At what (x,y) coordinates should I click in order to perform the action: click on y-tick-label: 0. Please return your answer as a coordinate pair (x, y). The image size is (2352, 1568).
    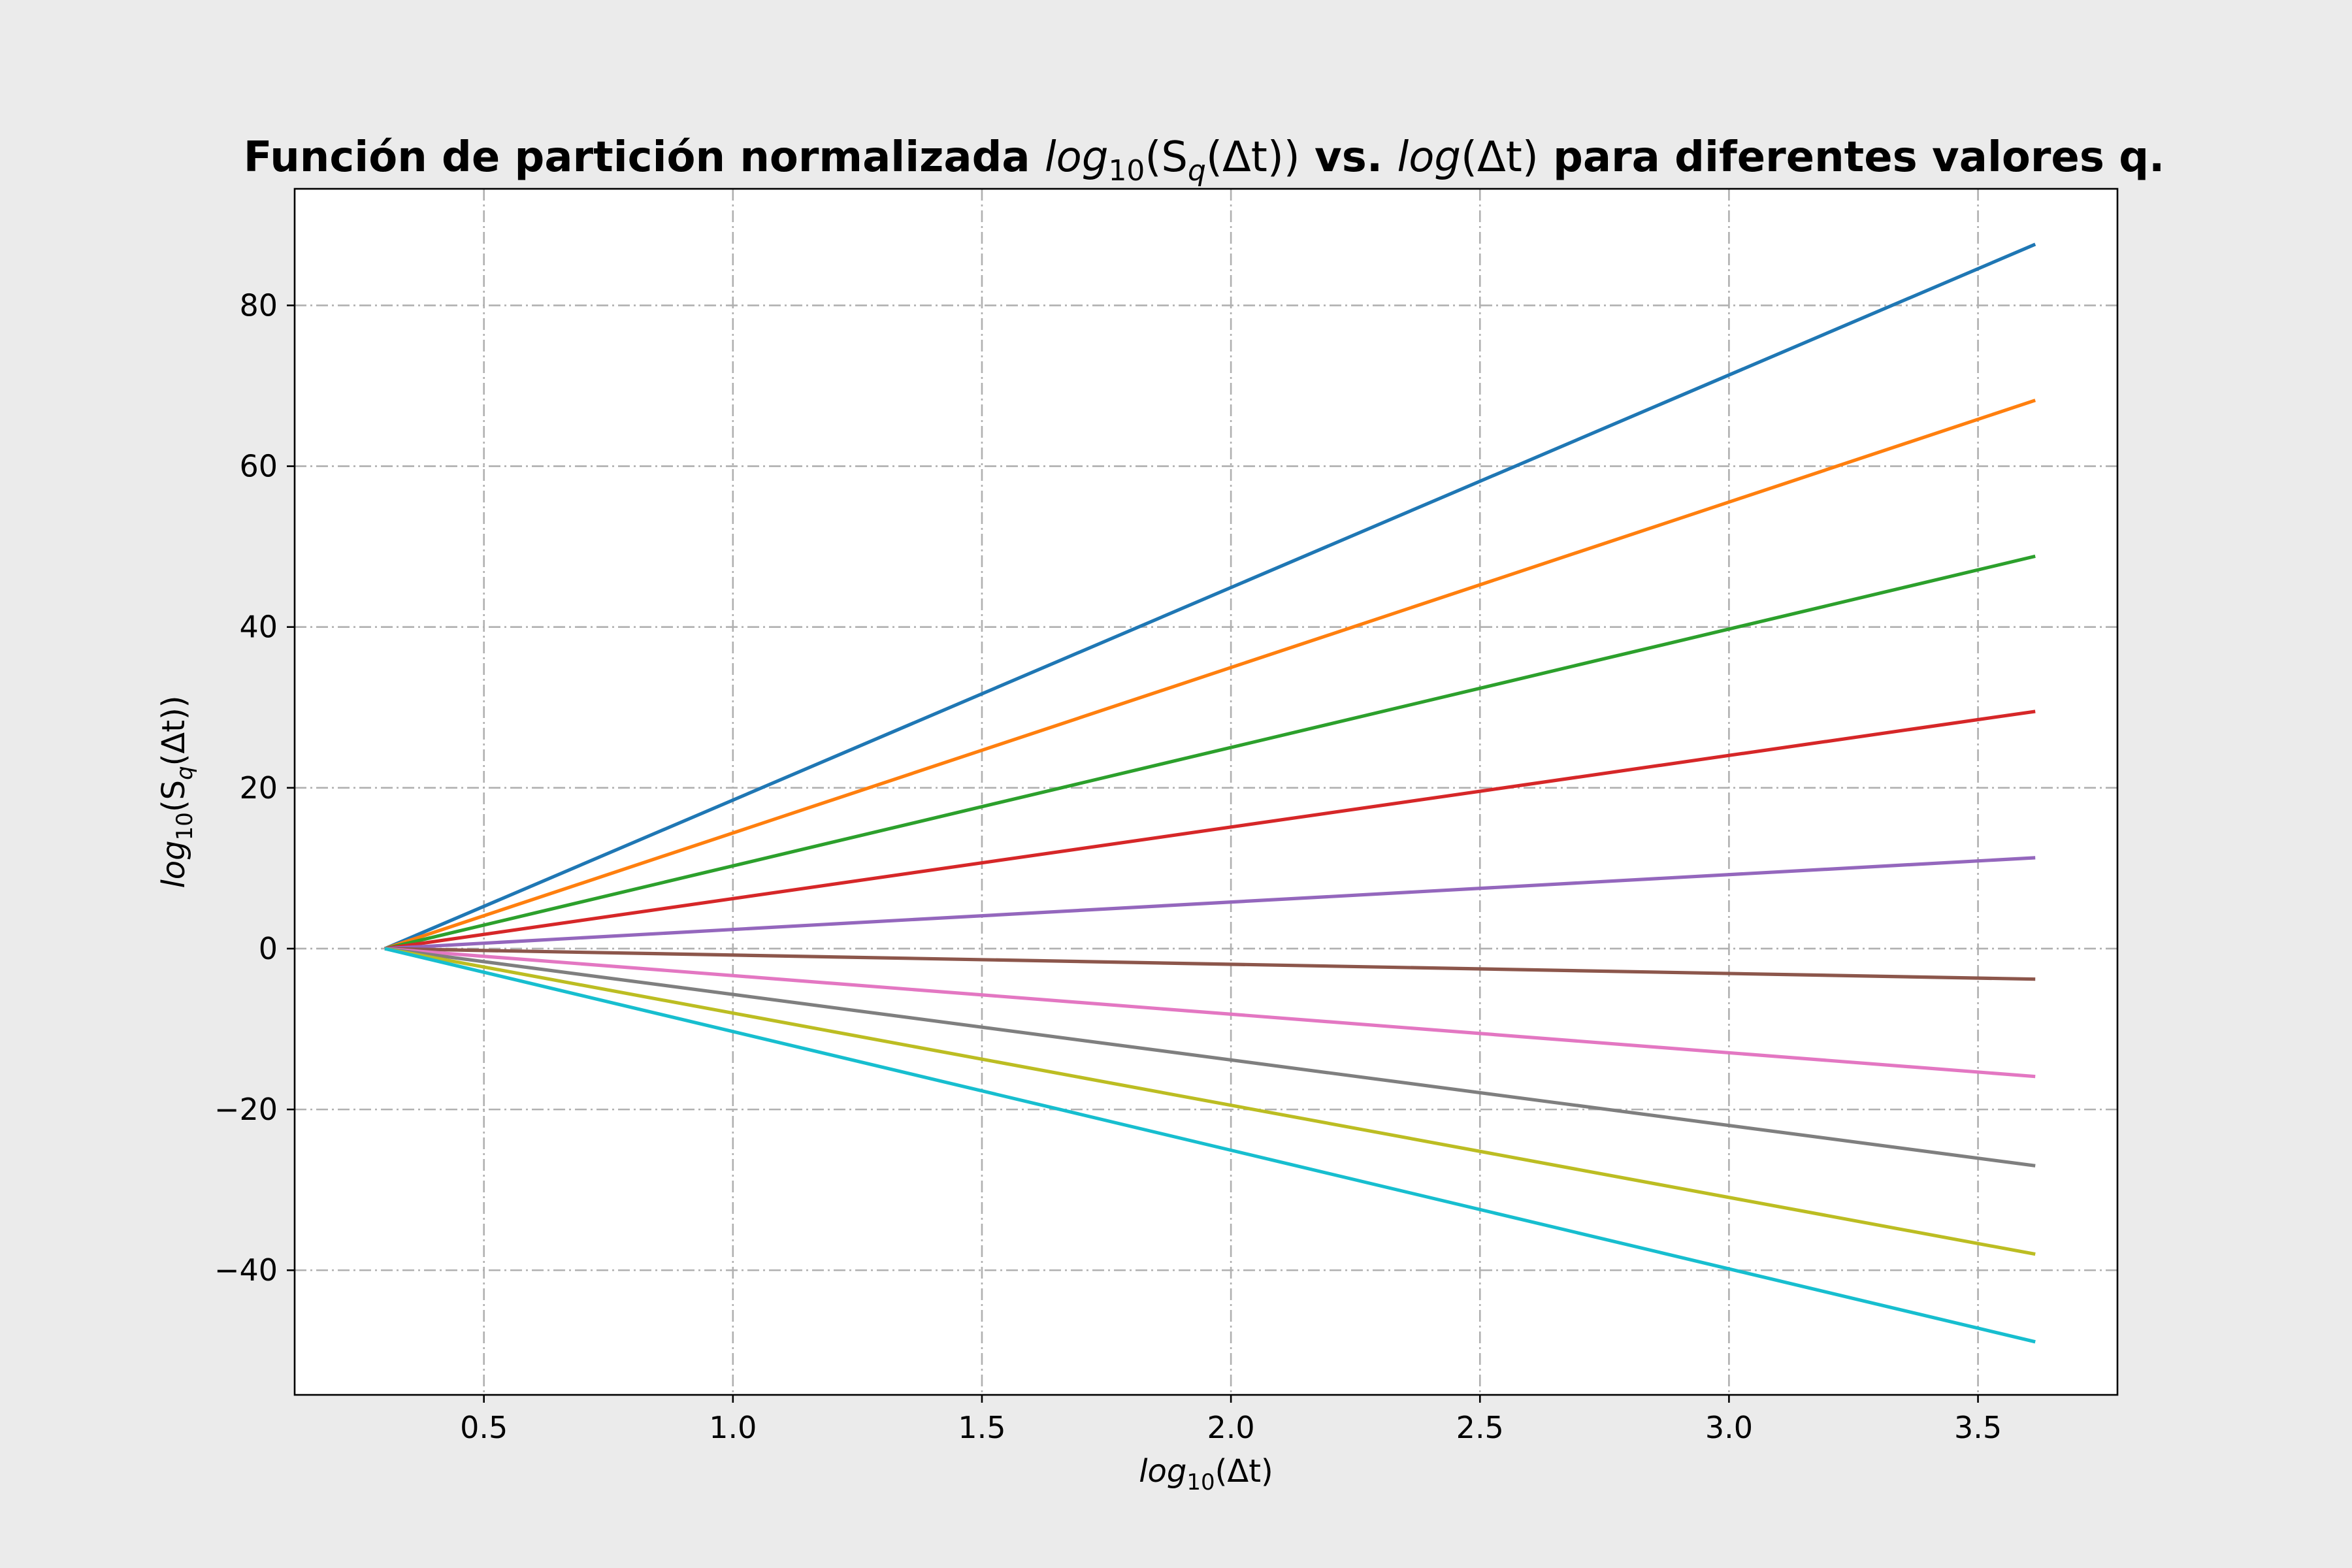
    Looking at the image, I should click on (268, 948).